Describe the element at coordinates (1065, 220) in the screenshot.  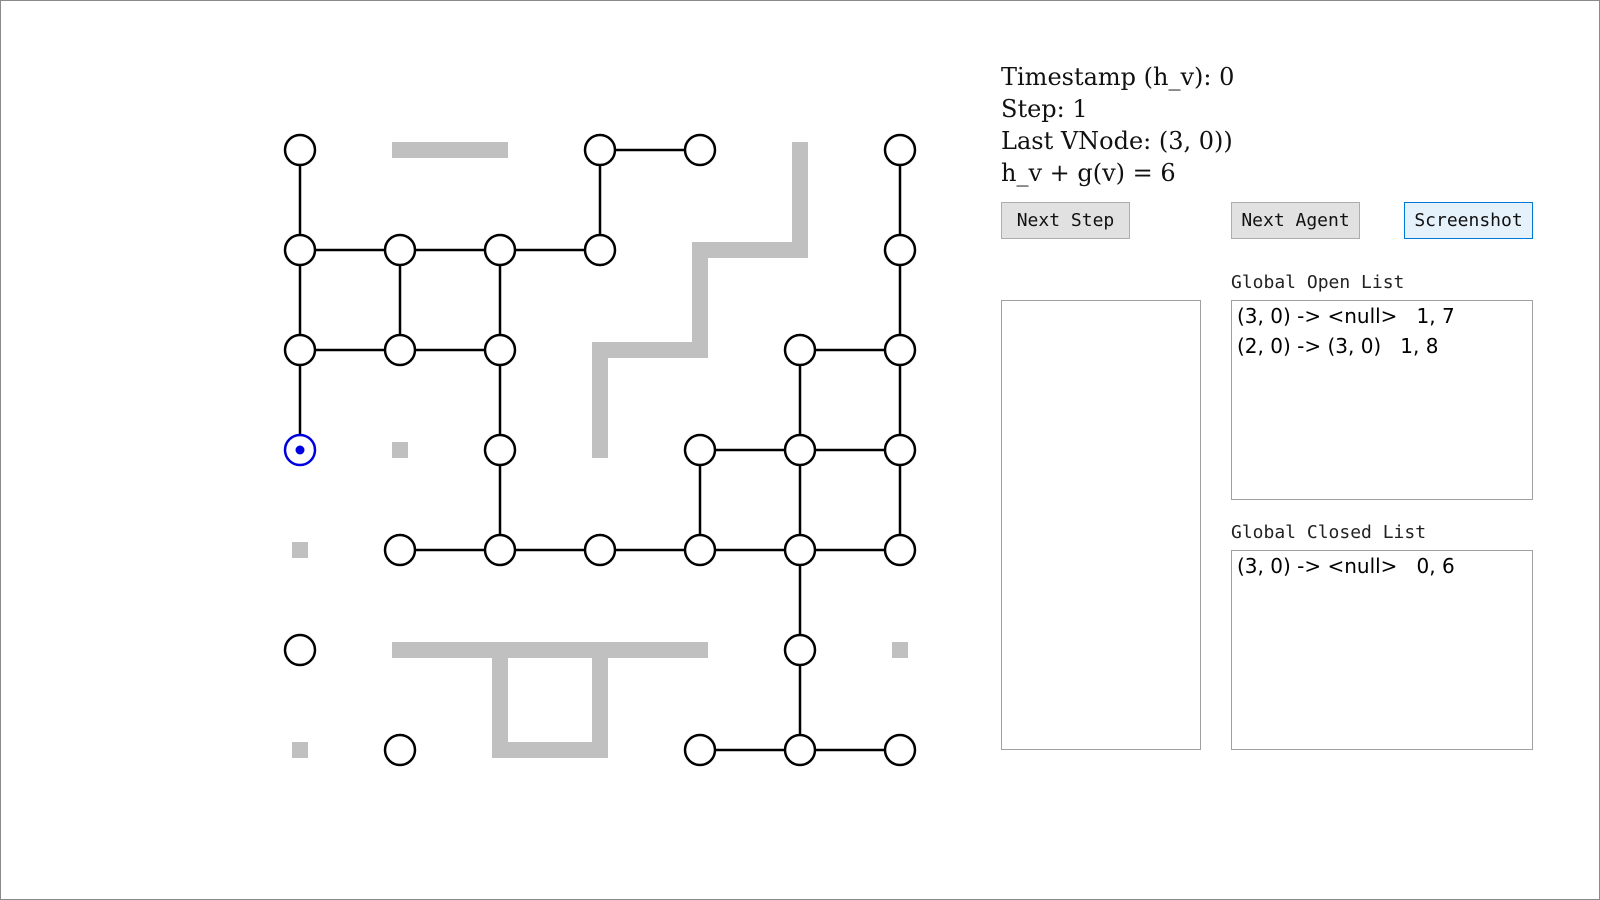
I see `next-step-button: Next Step` at that location.